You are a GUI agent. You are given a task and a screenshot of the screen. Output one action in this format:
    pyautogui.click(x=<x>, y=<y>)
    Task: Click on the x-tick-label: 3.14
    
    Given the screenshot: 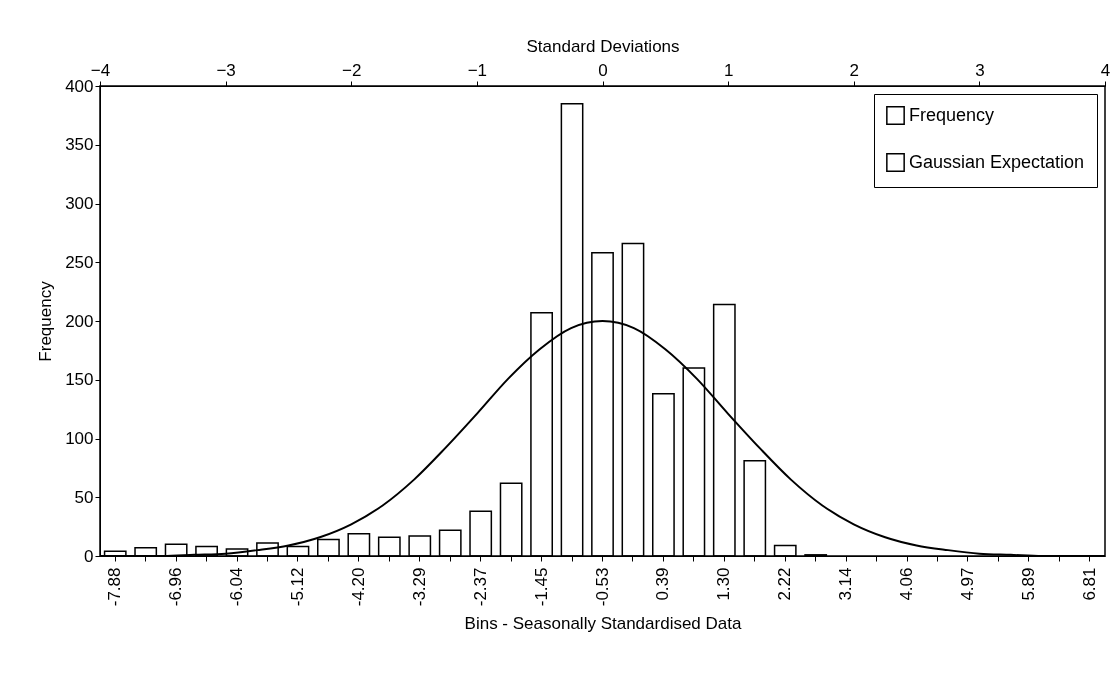 What is the action you would take?
    pyautogui.click(x=846, y=584)
    